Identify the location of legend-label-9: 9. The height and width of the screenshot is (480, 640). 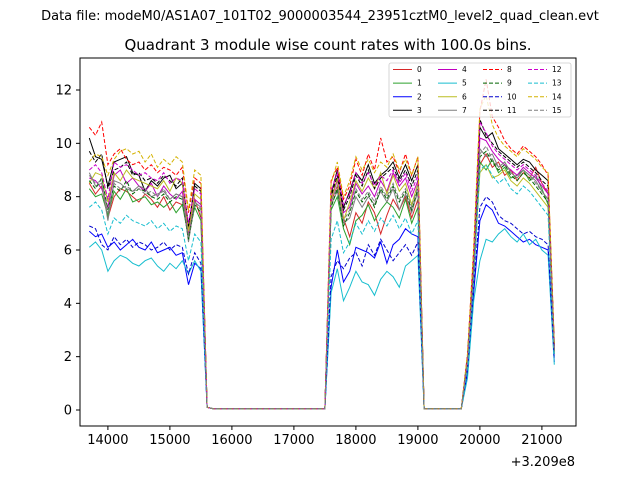
(509, 83).